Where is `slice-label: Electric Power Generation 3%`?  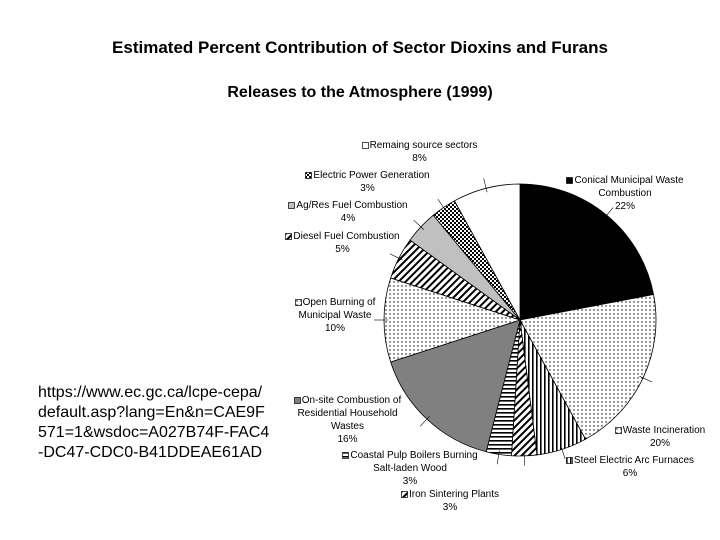
slice-label: Electric Power Generation 3% is located at coordinates (367, 182).